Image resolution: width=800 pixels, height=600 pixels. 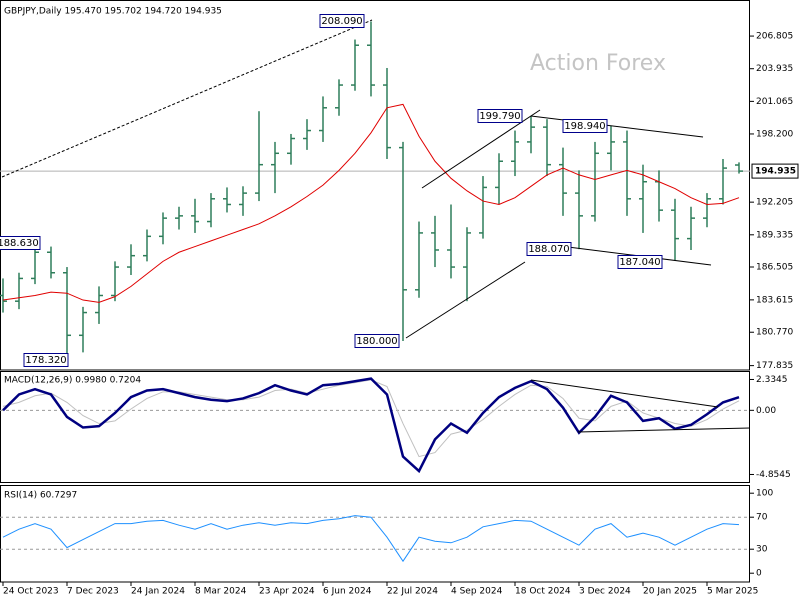 What do you see at coordinates (773, 475) in the screenshot?
I see `y-tick-label: -4.8545` at bounding box center [773, 475].